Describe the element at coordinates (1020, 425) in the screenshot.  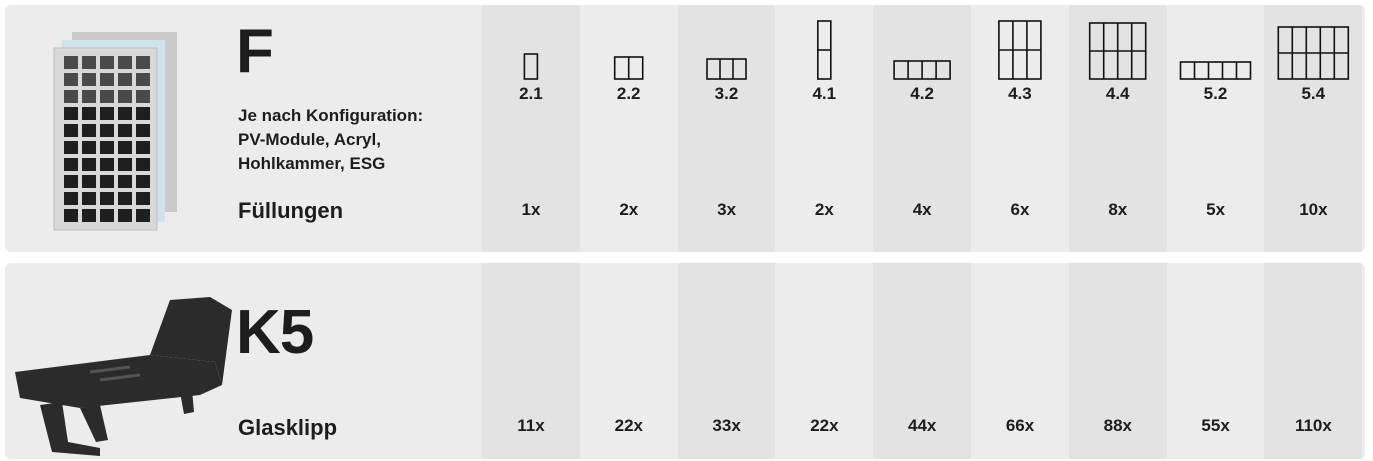
I see `quantity: 66x` at that location.